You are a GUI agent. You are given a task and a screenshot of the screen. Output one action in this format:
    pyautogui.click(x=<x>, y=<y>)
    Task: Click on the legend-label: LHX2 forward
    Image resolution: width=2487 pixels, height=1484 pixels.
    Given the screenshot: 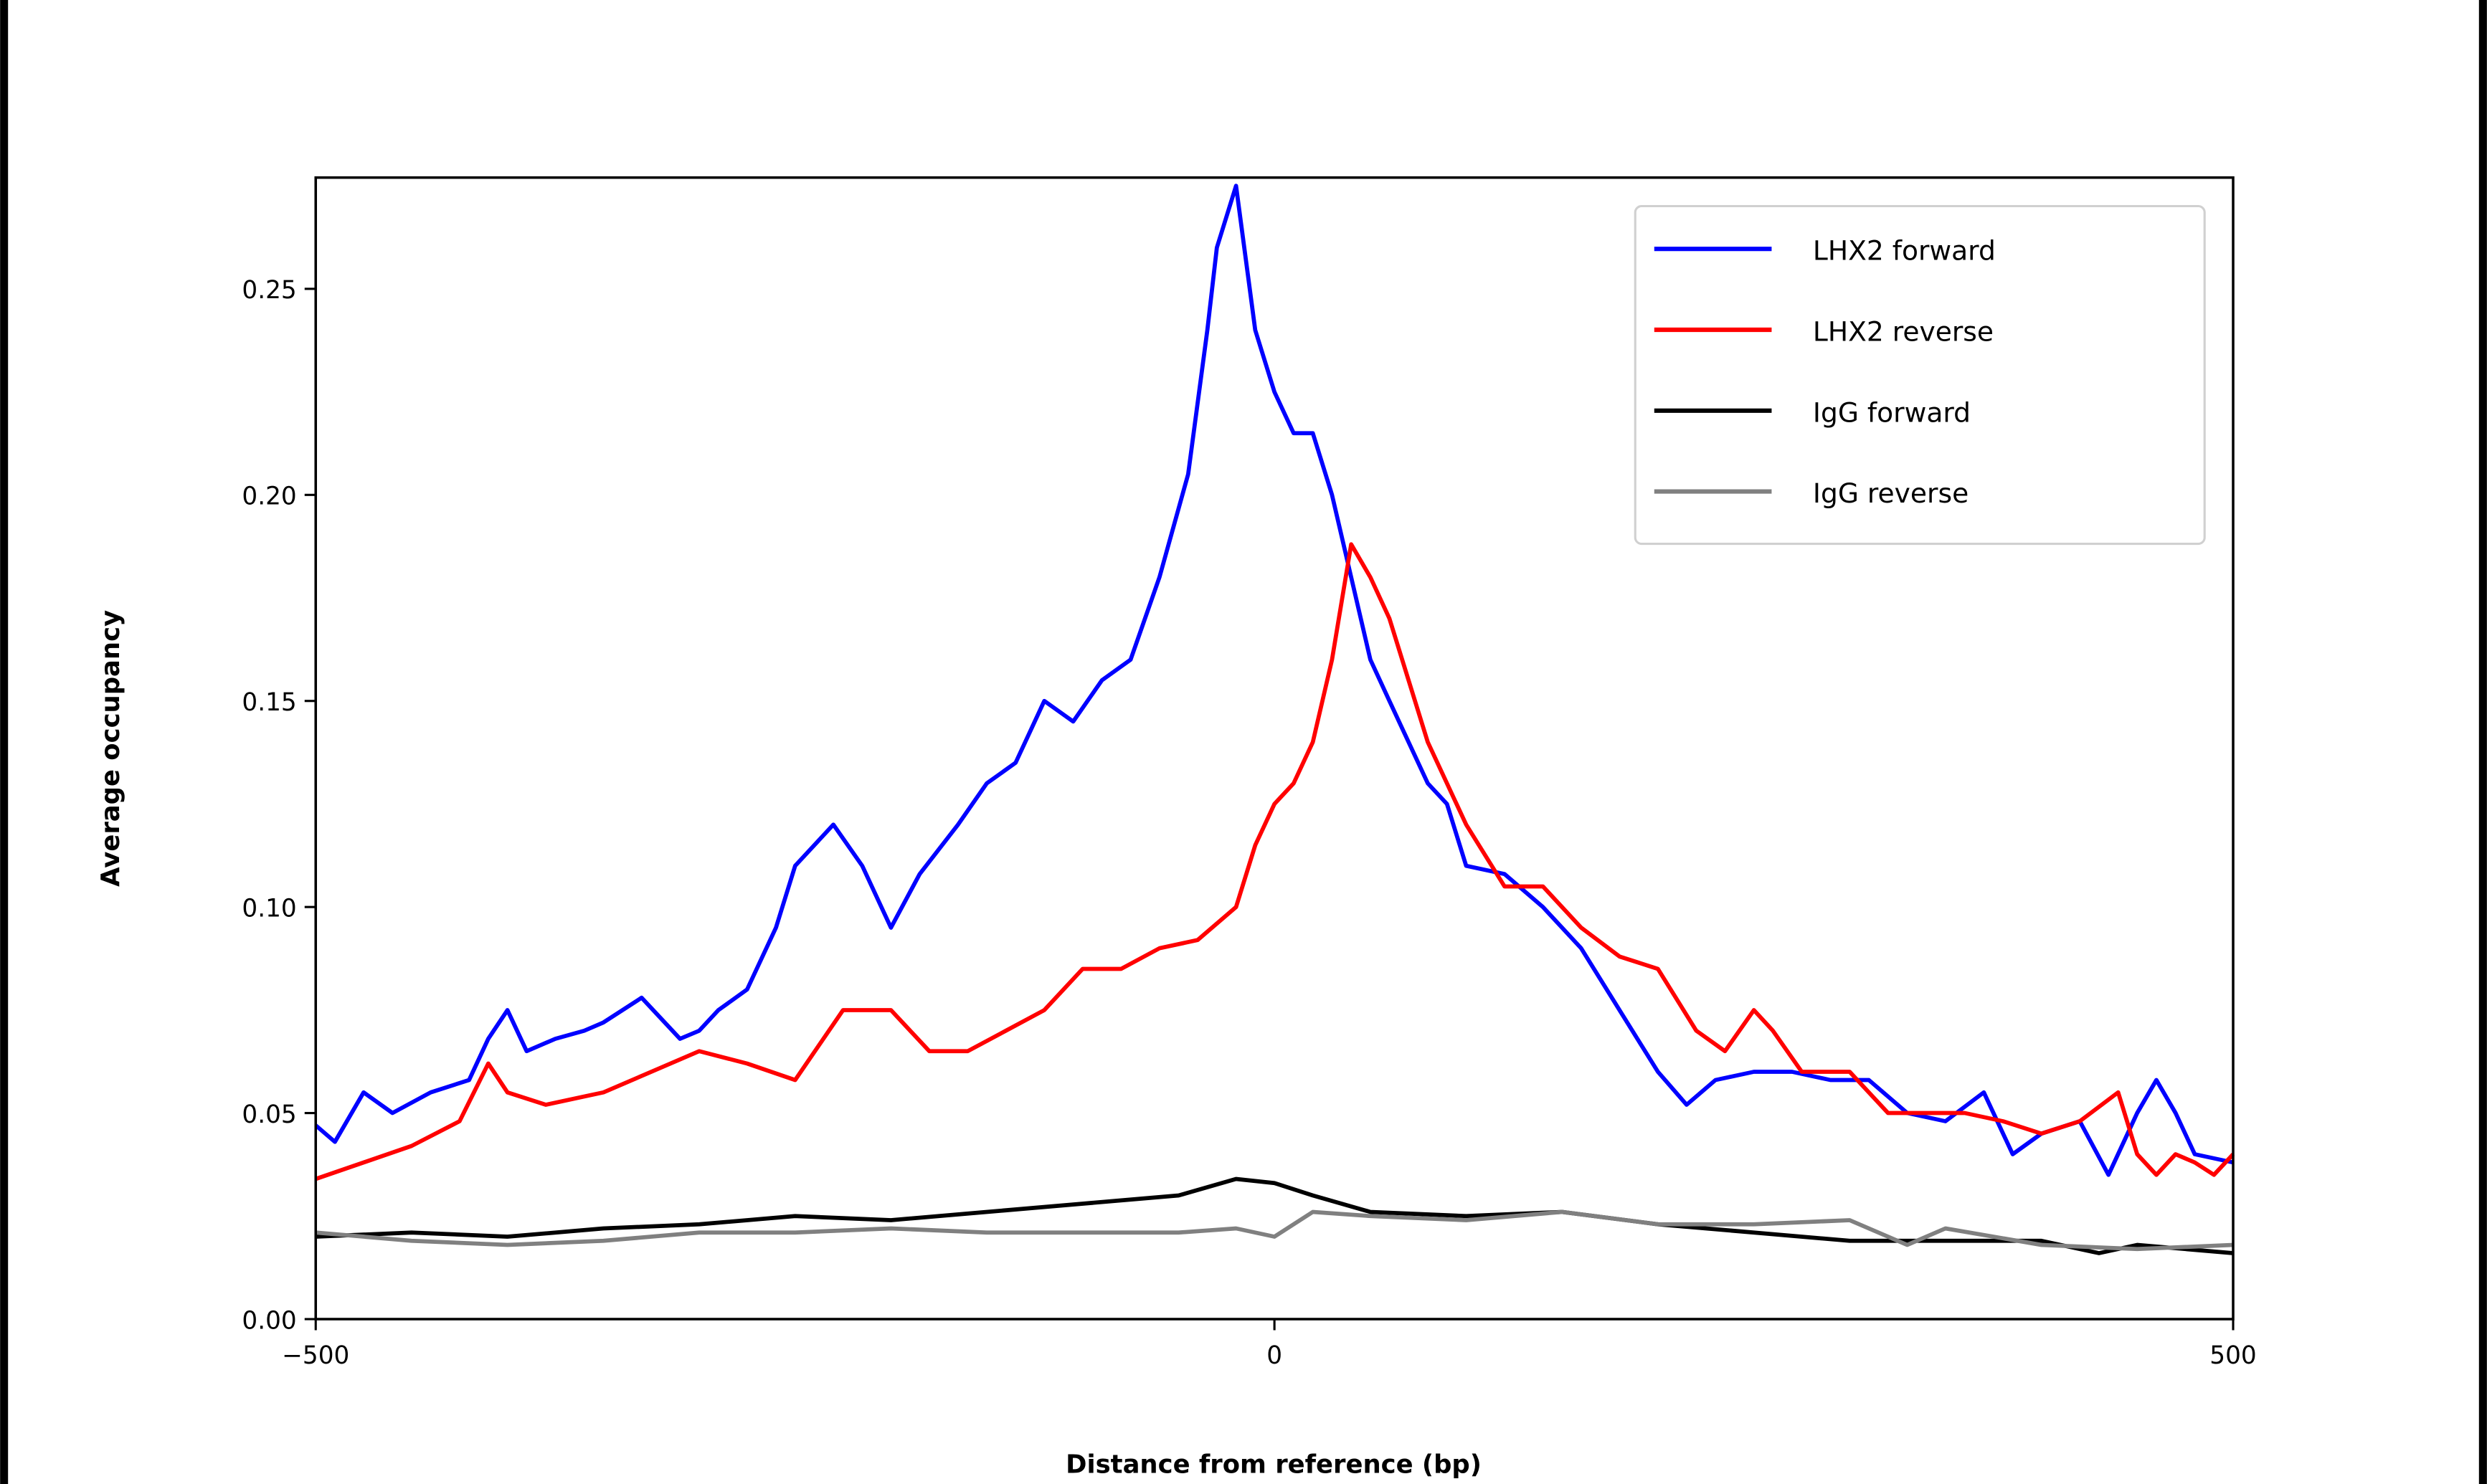 What is the action you would take?
    pyautogui.click(x=1905, y=251)
    